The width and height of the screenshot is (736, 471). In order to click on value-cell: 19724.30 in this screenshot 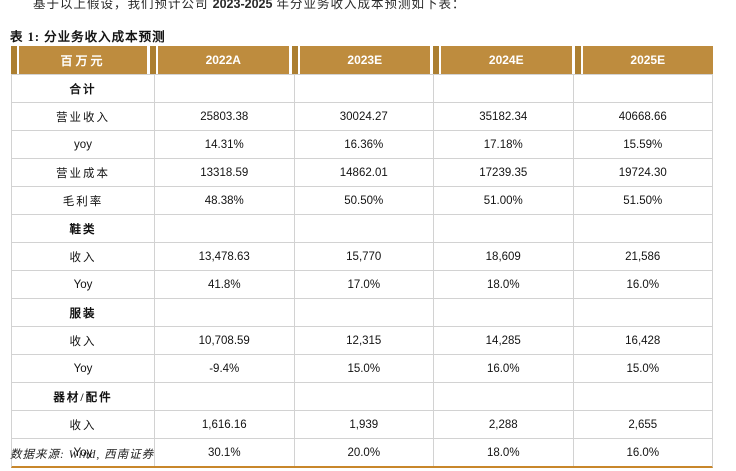, I will do `click(642, 172)`.